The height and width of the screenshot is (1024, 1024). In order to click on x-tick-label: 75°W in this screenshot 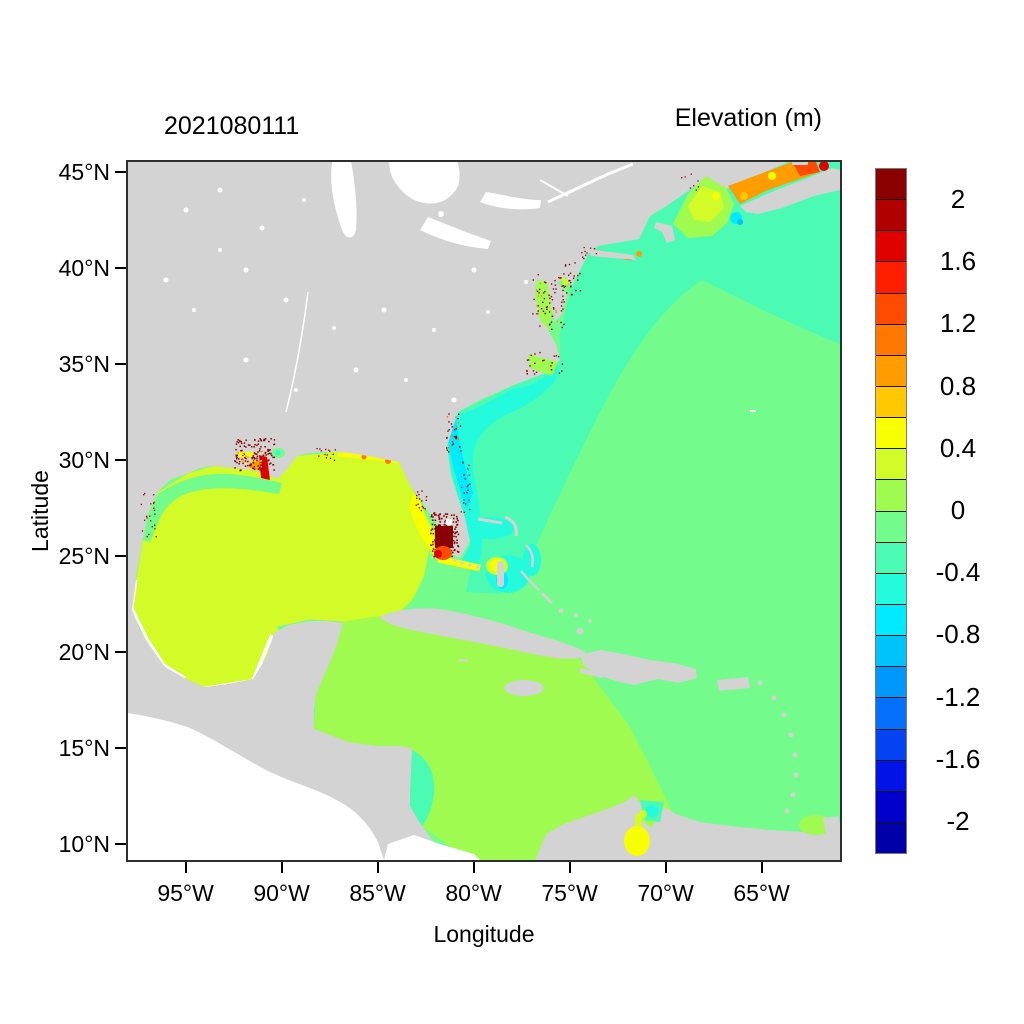, I will do `click(569, 893)`.